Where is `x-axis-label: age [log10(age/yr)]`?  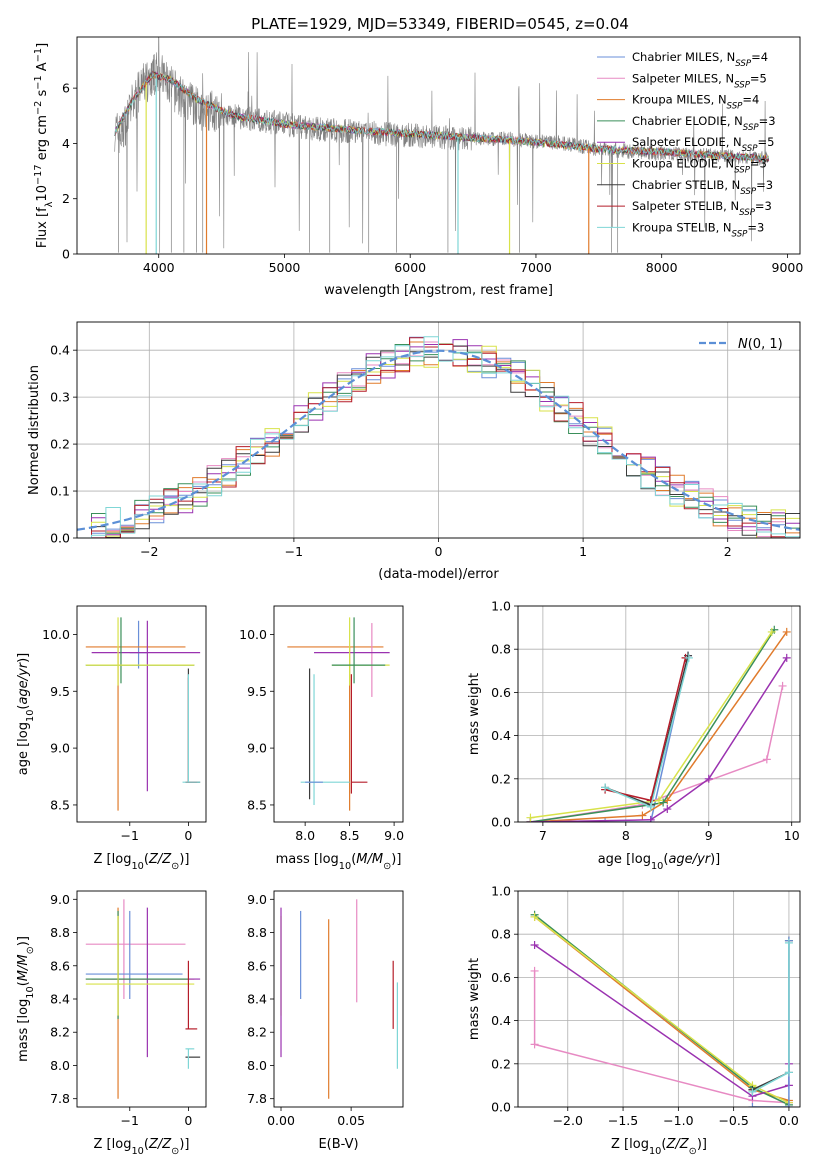 x-axis-label: age [log10(age/yr)] is located at coordinates (659, 862).